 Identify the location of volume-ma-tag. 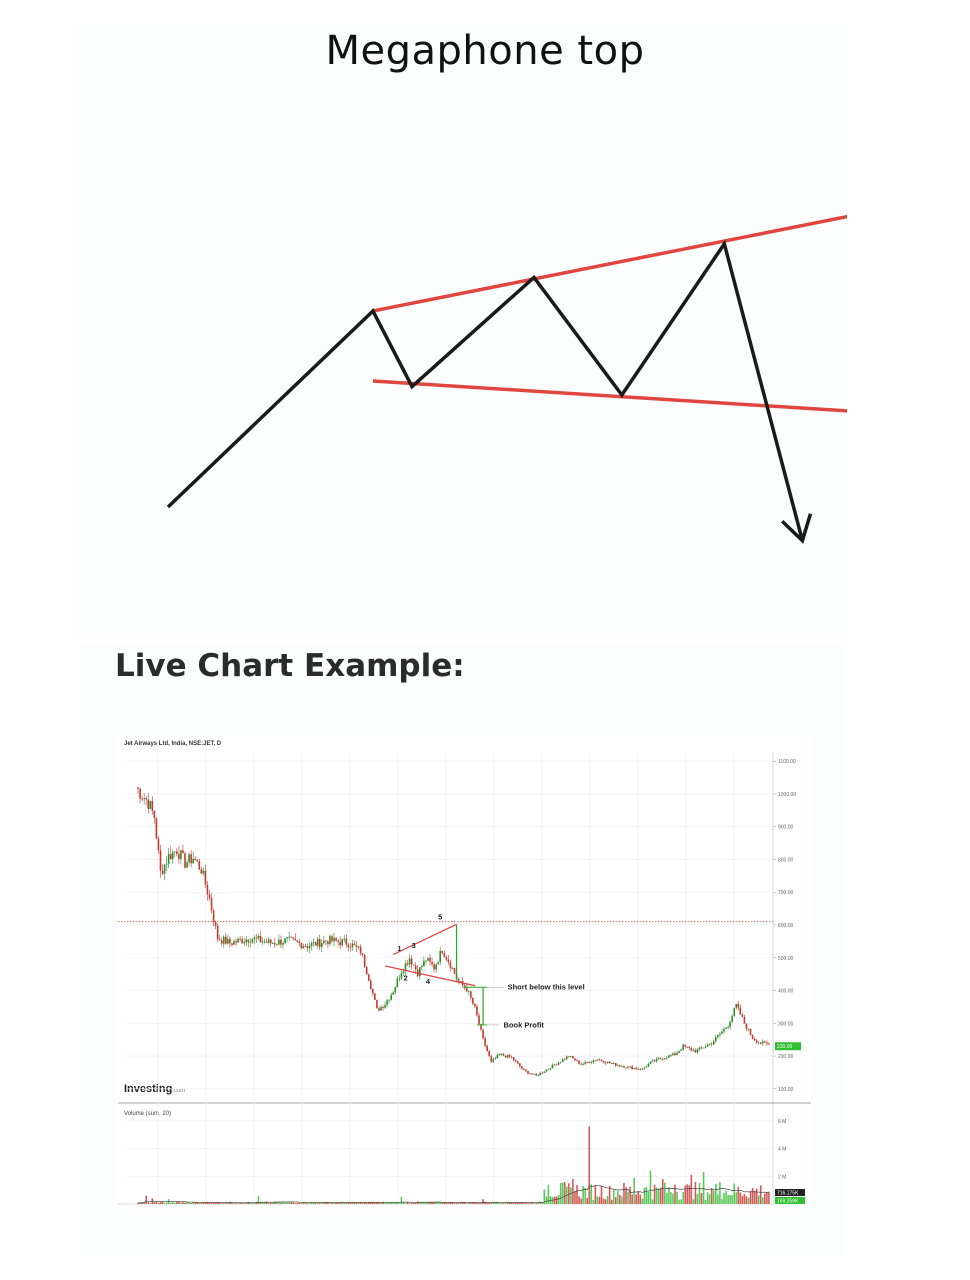
(790, 1200).